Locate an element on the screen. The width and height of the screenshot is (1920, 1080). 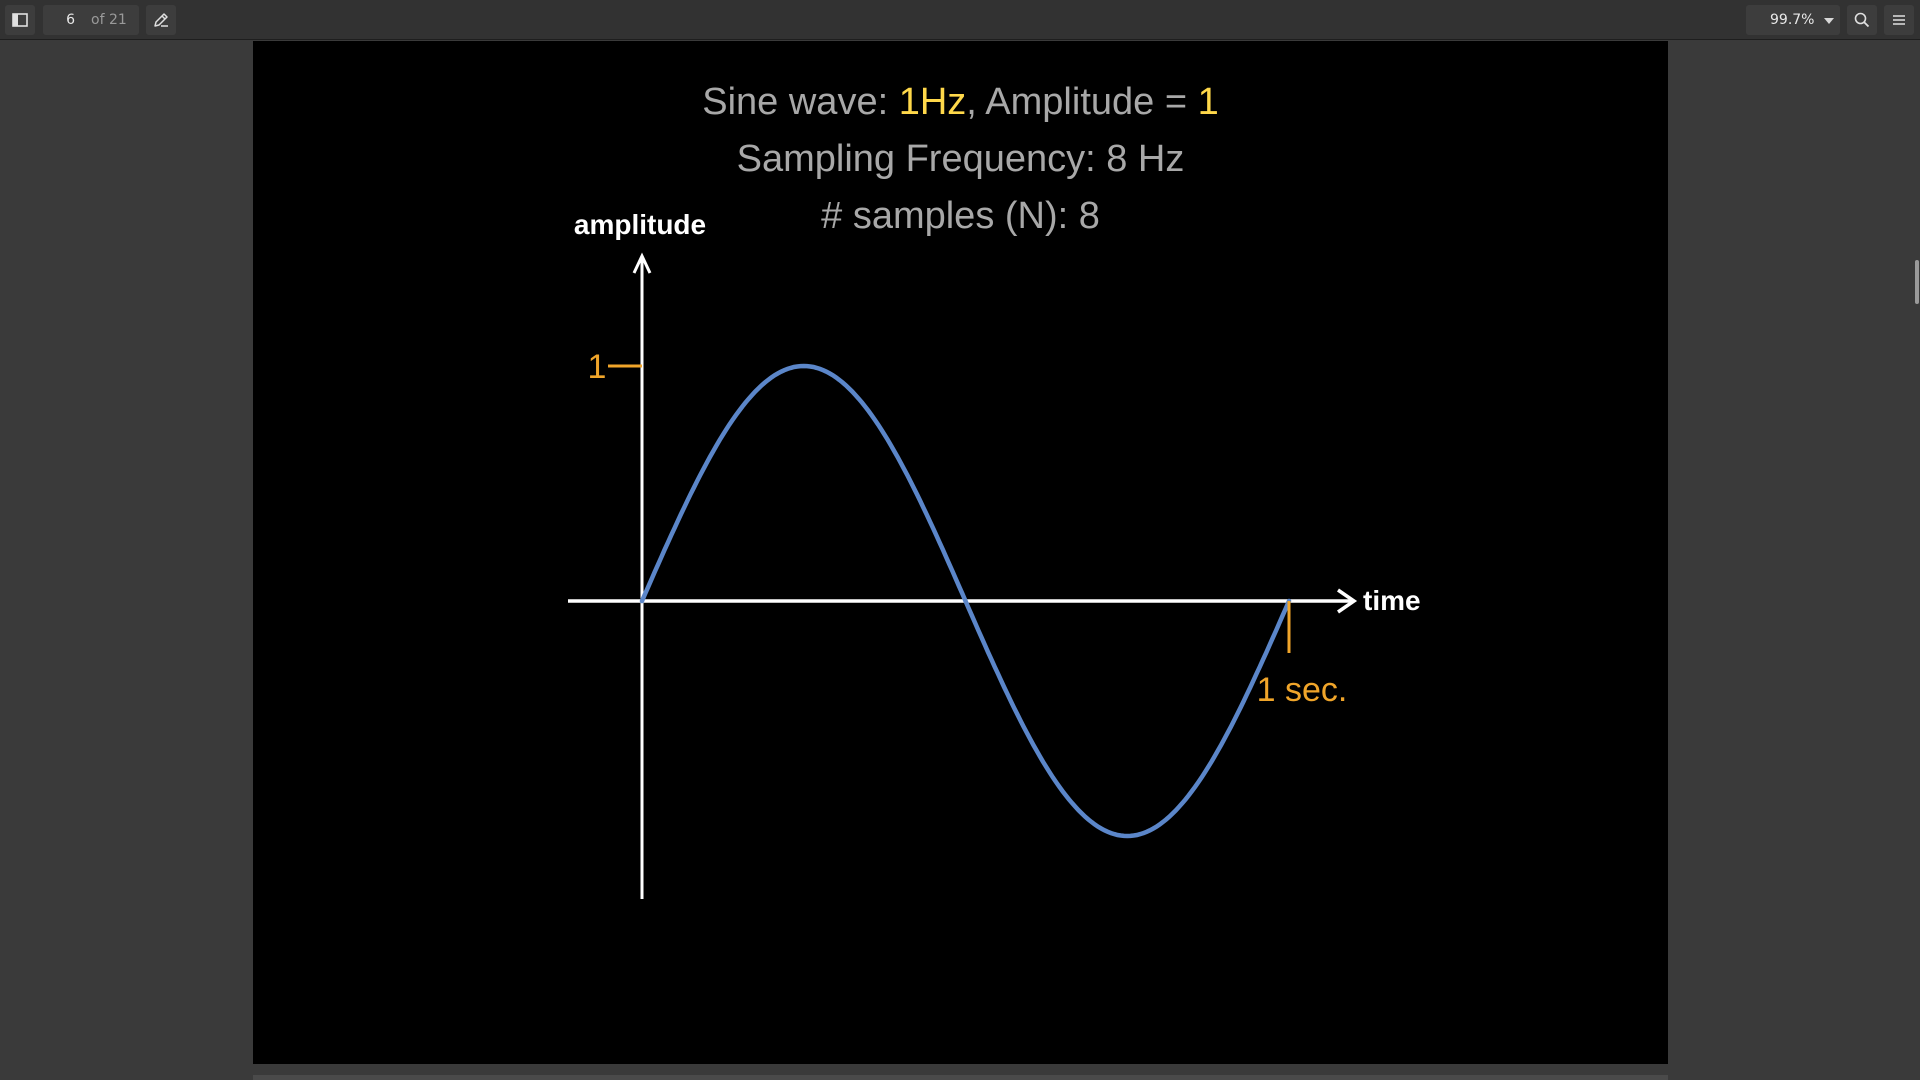
chevron-down-icon is located at coordinates (1829, 21).